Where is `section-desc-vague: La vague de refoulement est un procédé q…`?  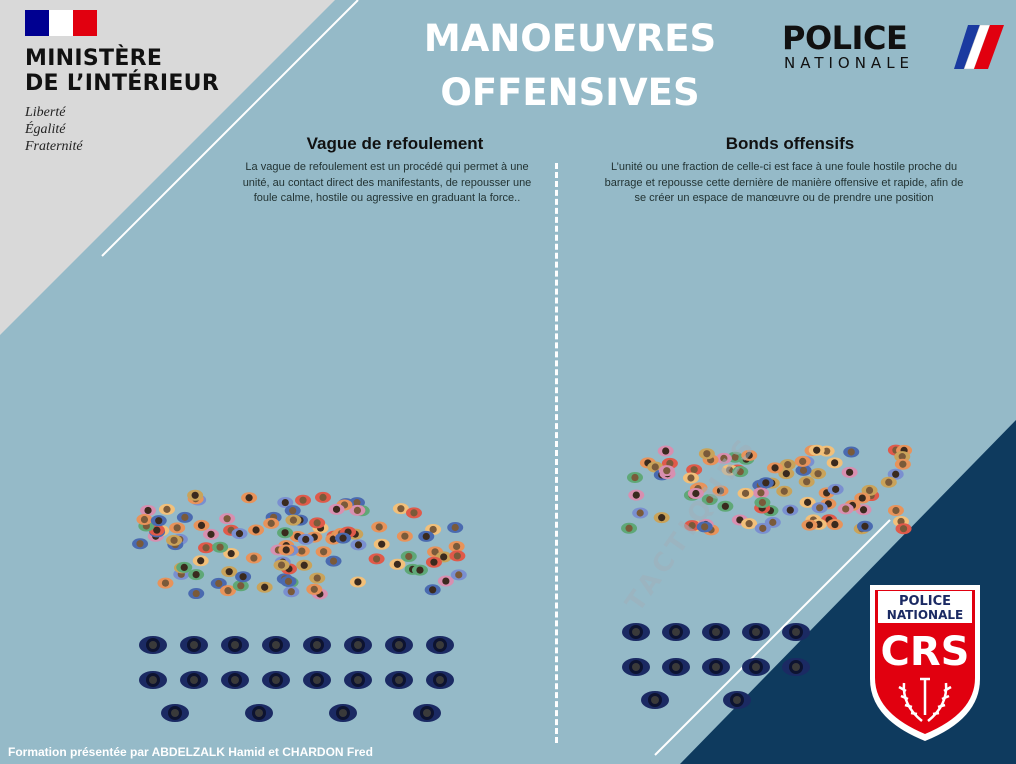
section-desc-vague: La vague de refoulement est un procédé q… is located at coordinates (387, 182).